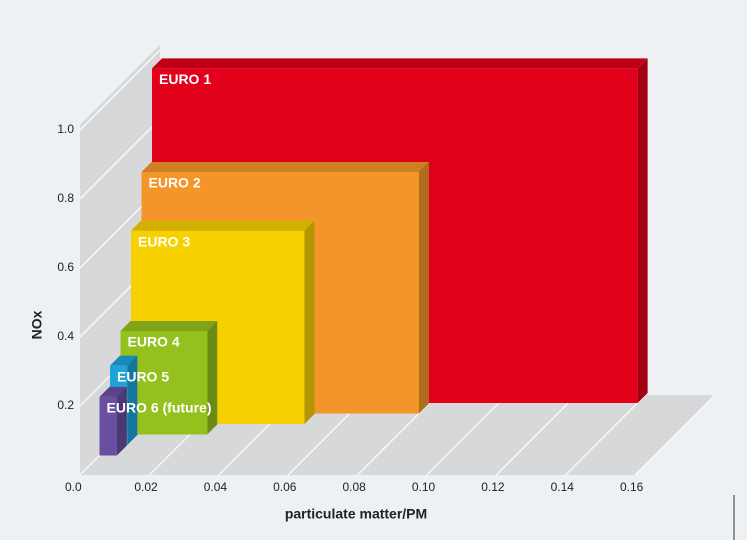 This screenshot has height=540, width=747. What do you see at coordinates (65, 267) in the screenshot?
I see `y-tick-label: 0.6` at bounding box center [65, 267].